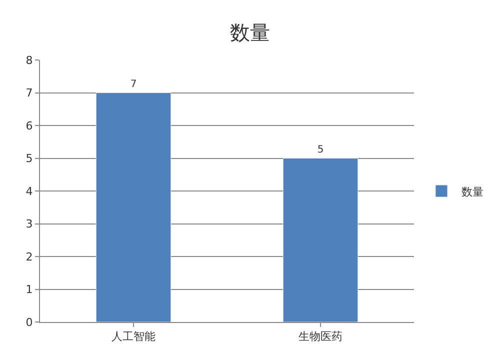  Describe the element at coordinates (29, 93) in the screenshot. I see `y-tick-label: 7` at that location.